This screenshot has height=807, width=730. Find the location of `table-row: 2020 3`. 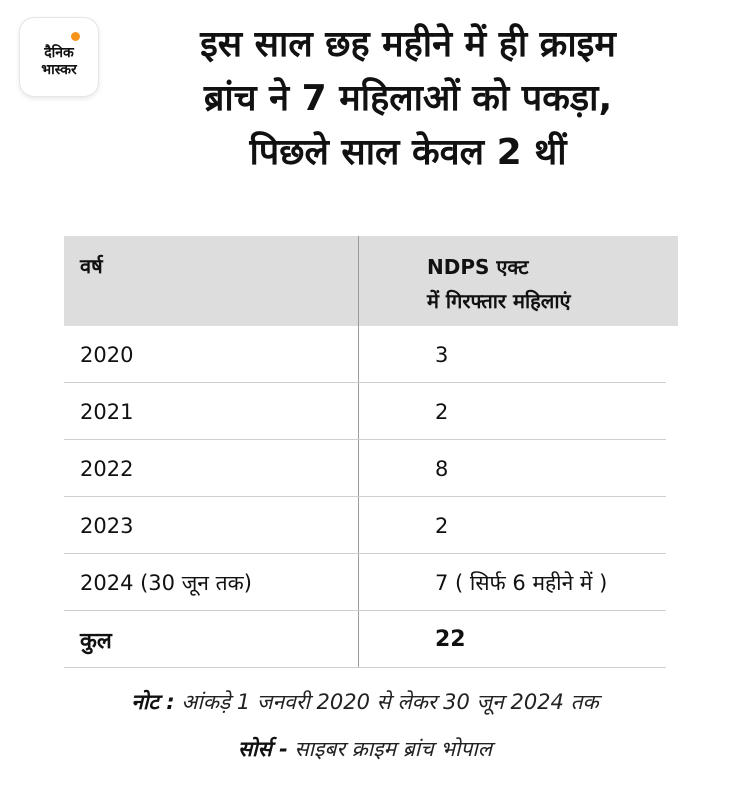

table-row: 2020 3 is located at coordinates (371, 354).